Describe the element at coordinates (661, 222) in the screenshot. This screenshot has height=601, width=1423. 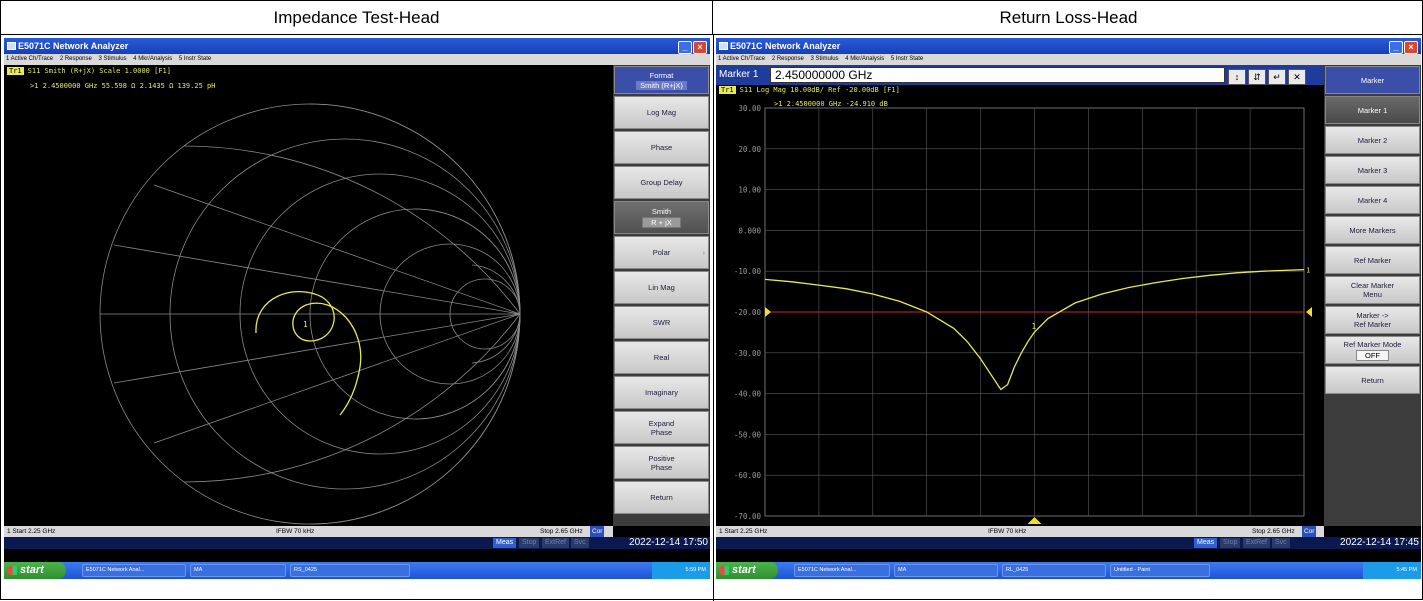
I see `smith-value: R + jX` at that location.